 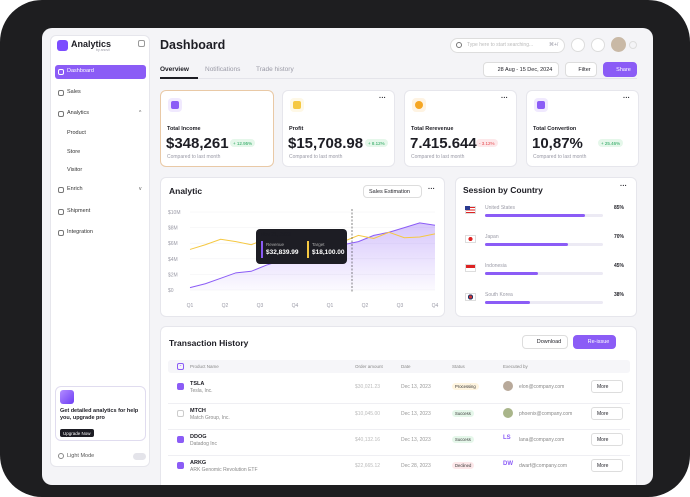 What do you see at coordinates (619, 295) in the screenshot?
I see `country-value: 38%` at bounding box center [619, 295].